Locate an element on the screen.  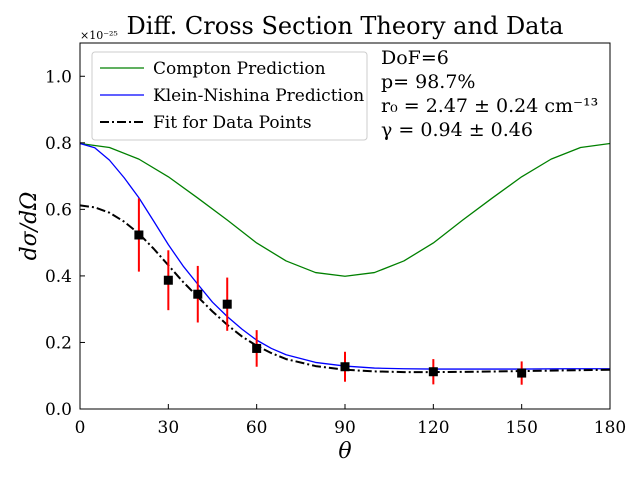
x-tick-label: 30 is located at coordinates (169, 428).